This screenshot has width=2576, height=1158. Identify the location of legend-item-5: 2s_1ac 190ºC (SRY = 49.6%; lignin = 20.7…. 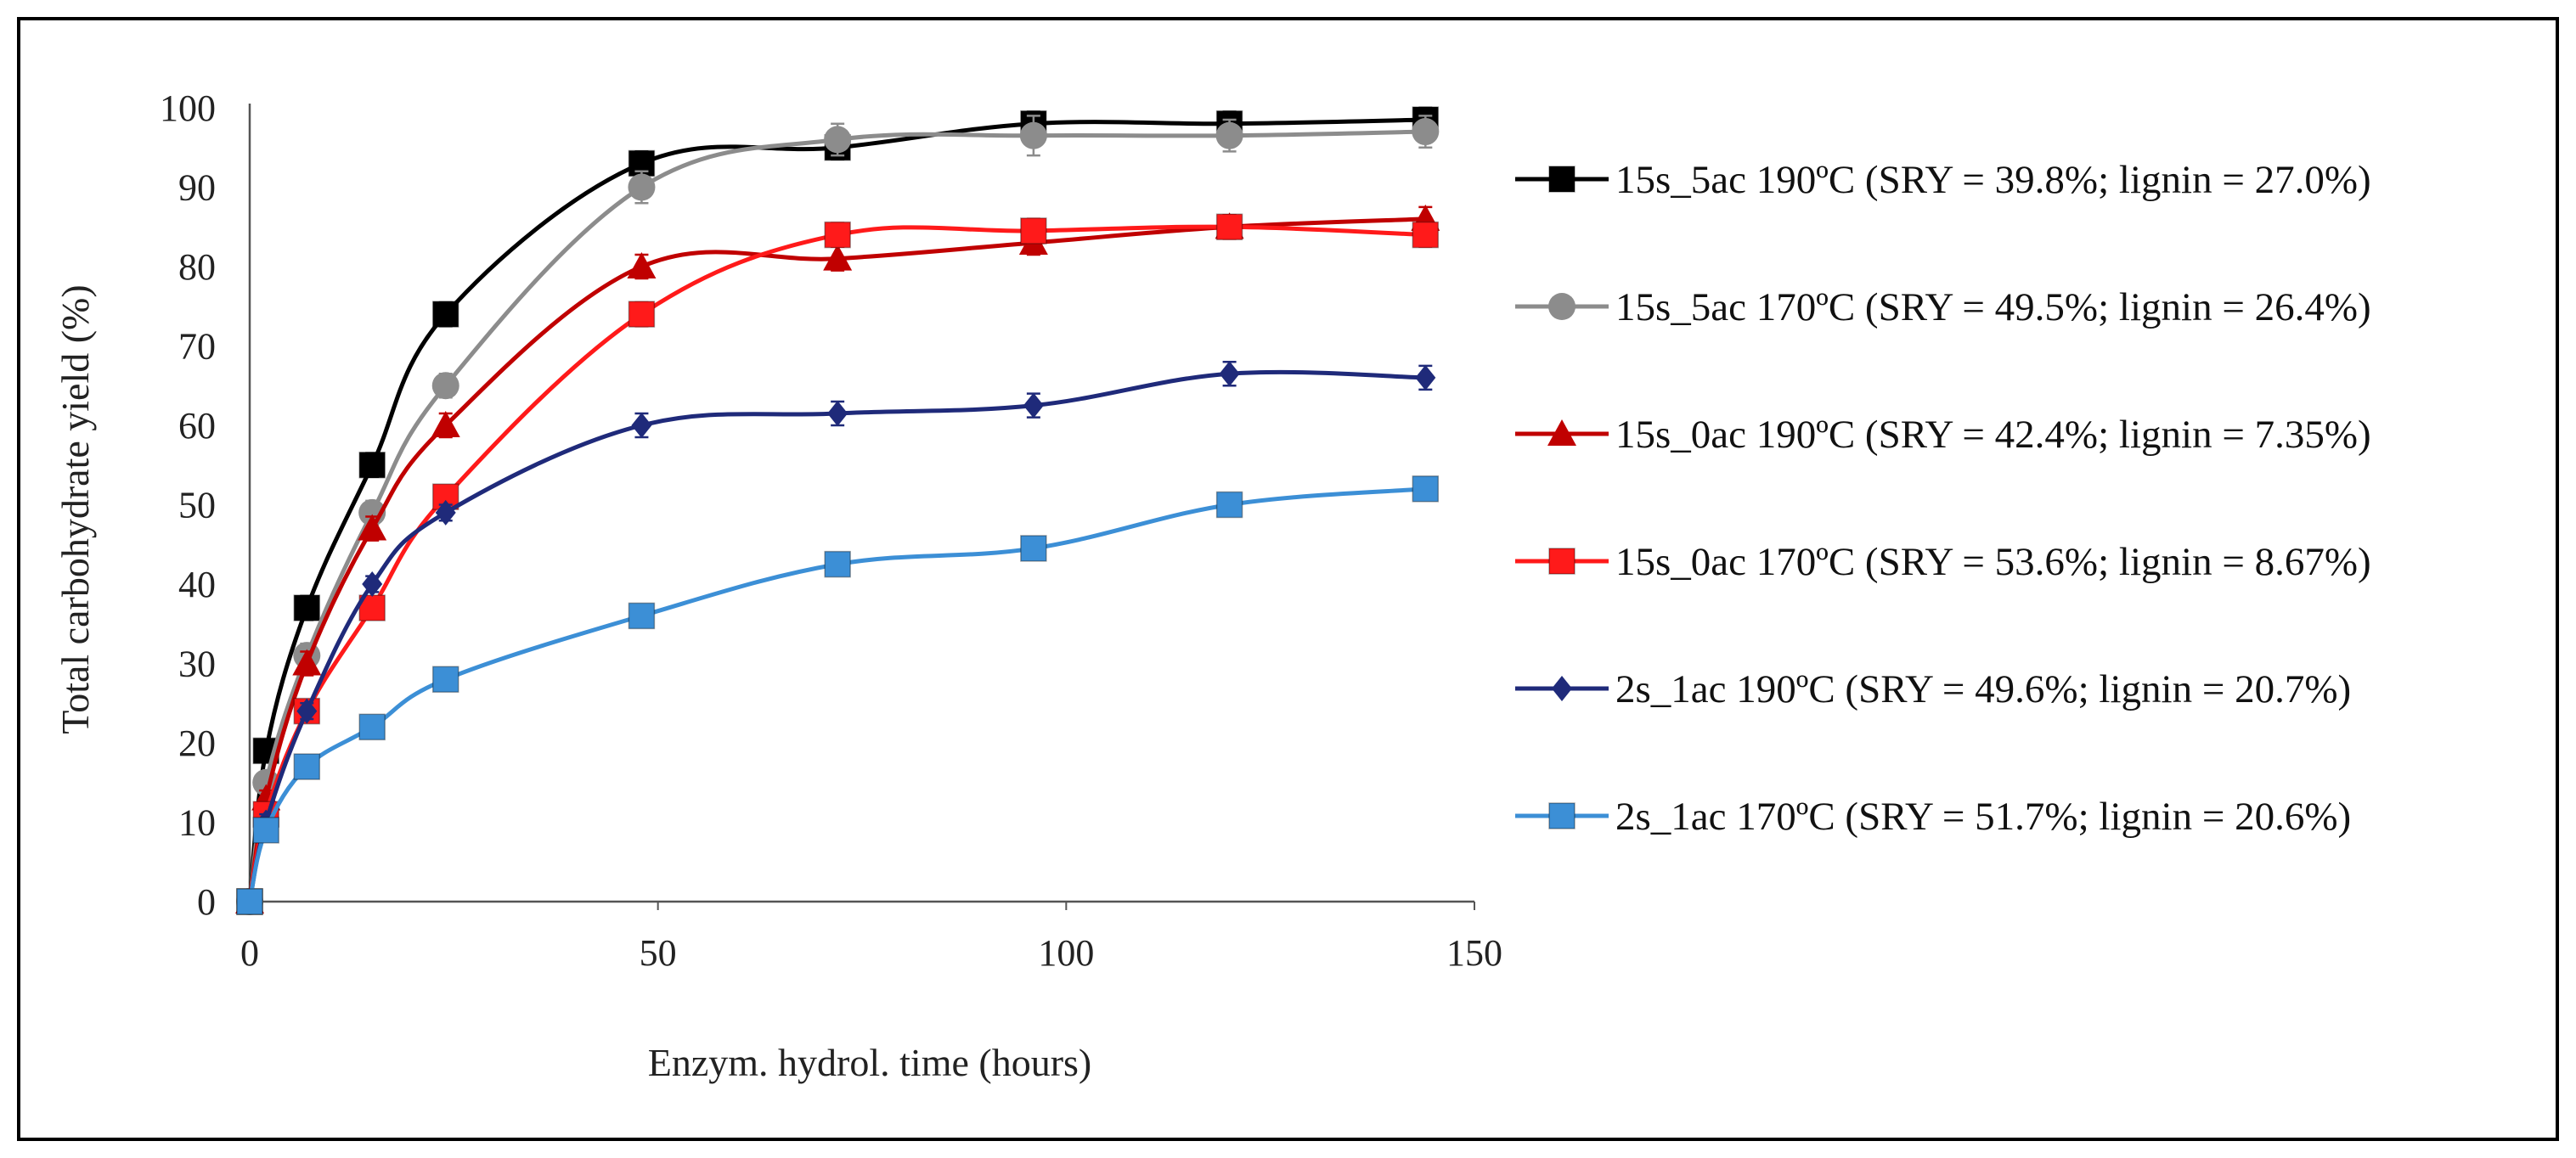
(1933, 689).